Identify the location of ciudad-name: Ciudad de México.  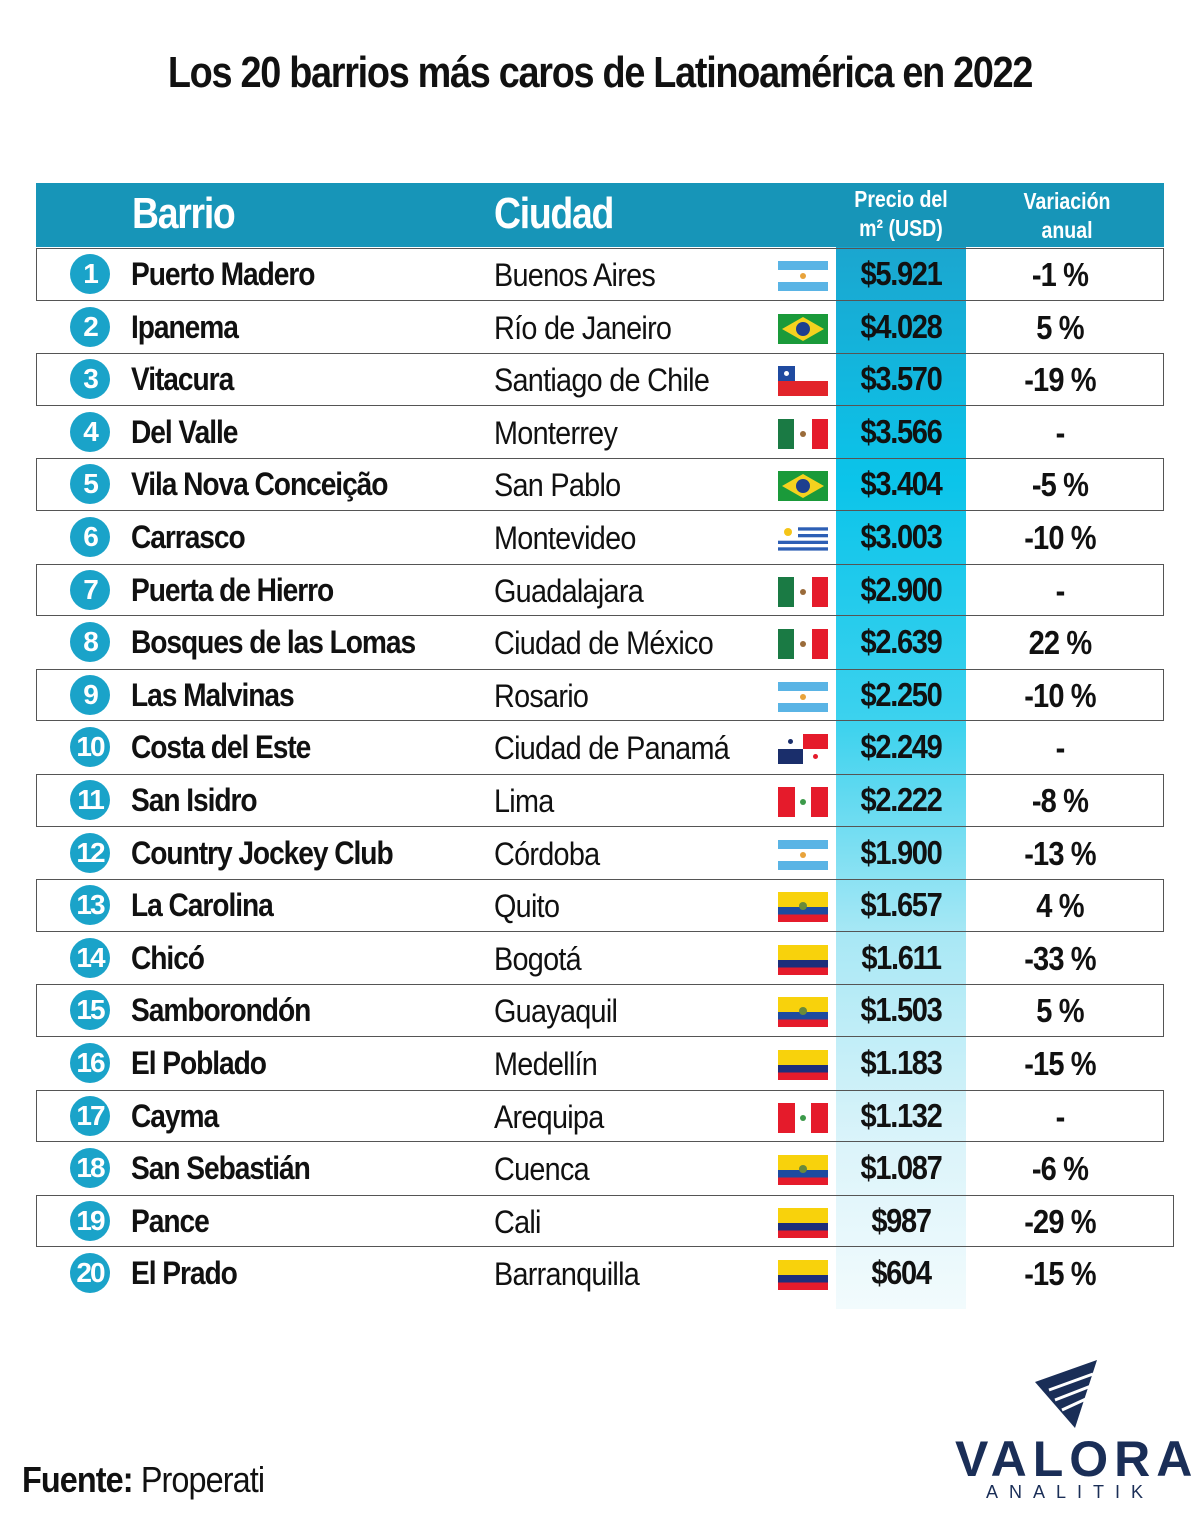
(604, 643).